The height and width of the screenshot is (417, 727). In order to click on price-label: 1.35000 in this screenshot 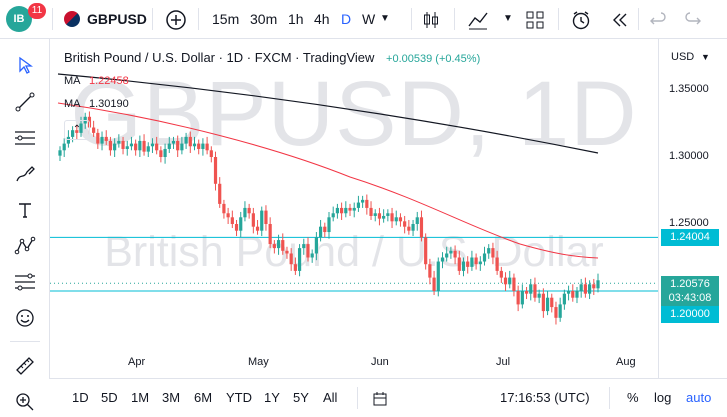, I will do `click(689, 89)`.